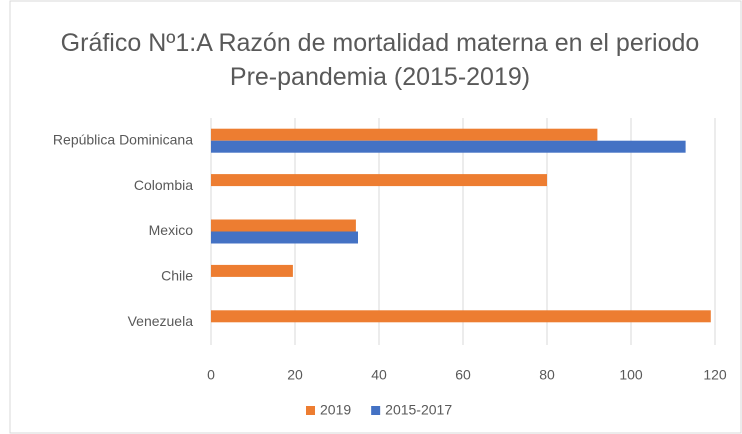  Describe the element at coordinates (418, 410) in the screenshot. I see `legend-label: 2015-2017` at that location.